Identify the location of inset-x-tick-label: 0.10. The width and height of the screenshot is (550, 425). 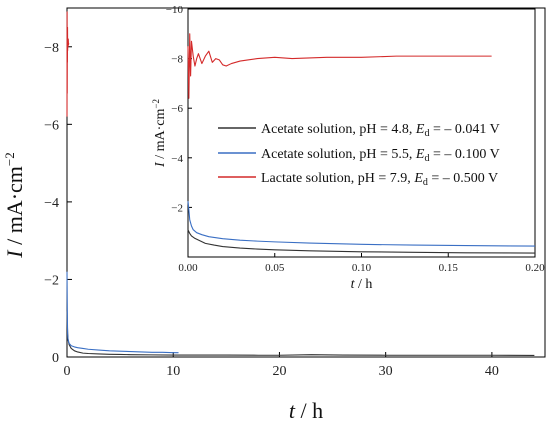
(362, 268).